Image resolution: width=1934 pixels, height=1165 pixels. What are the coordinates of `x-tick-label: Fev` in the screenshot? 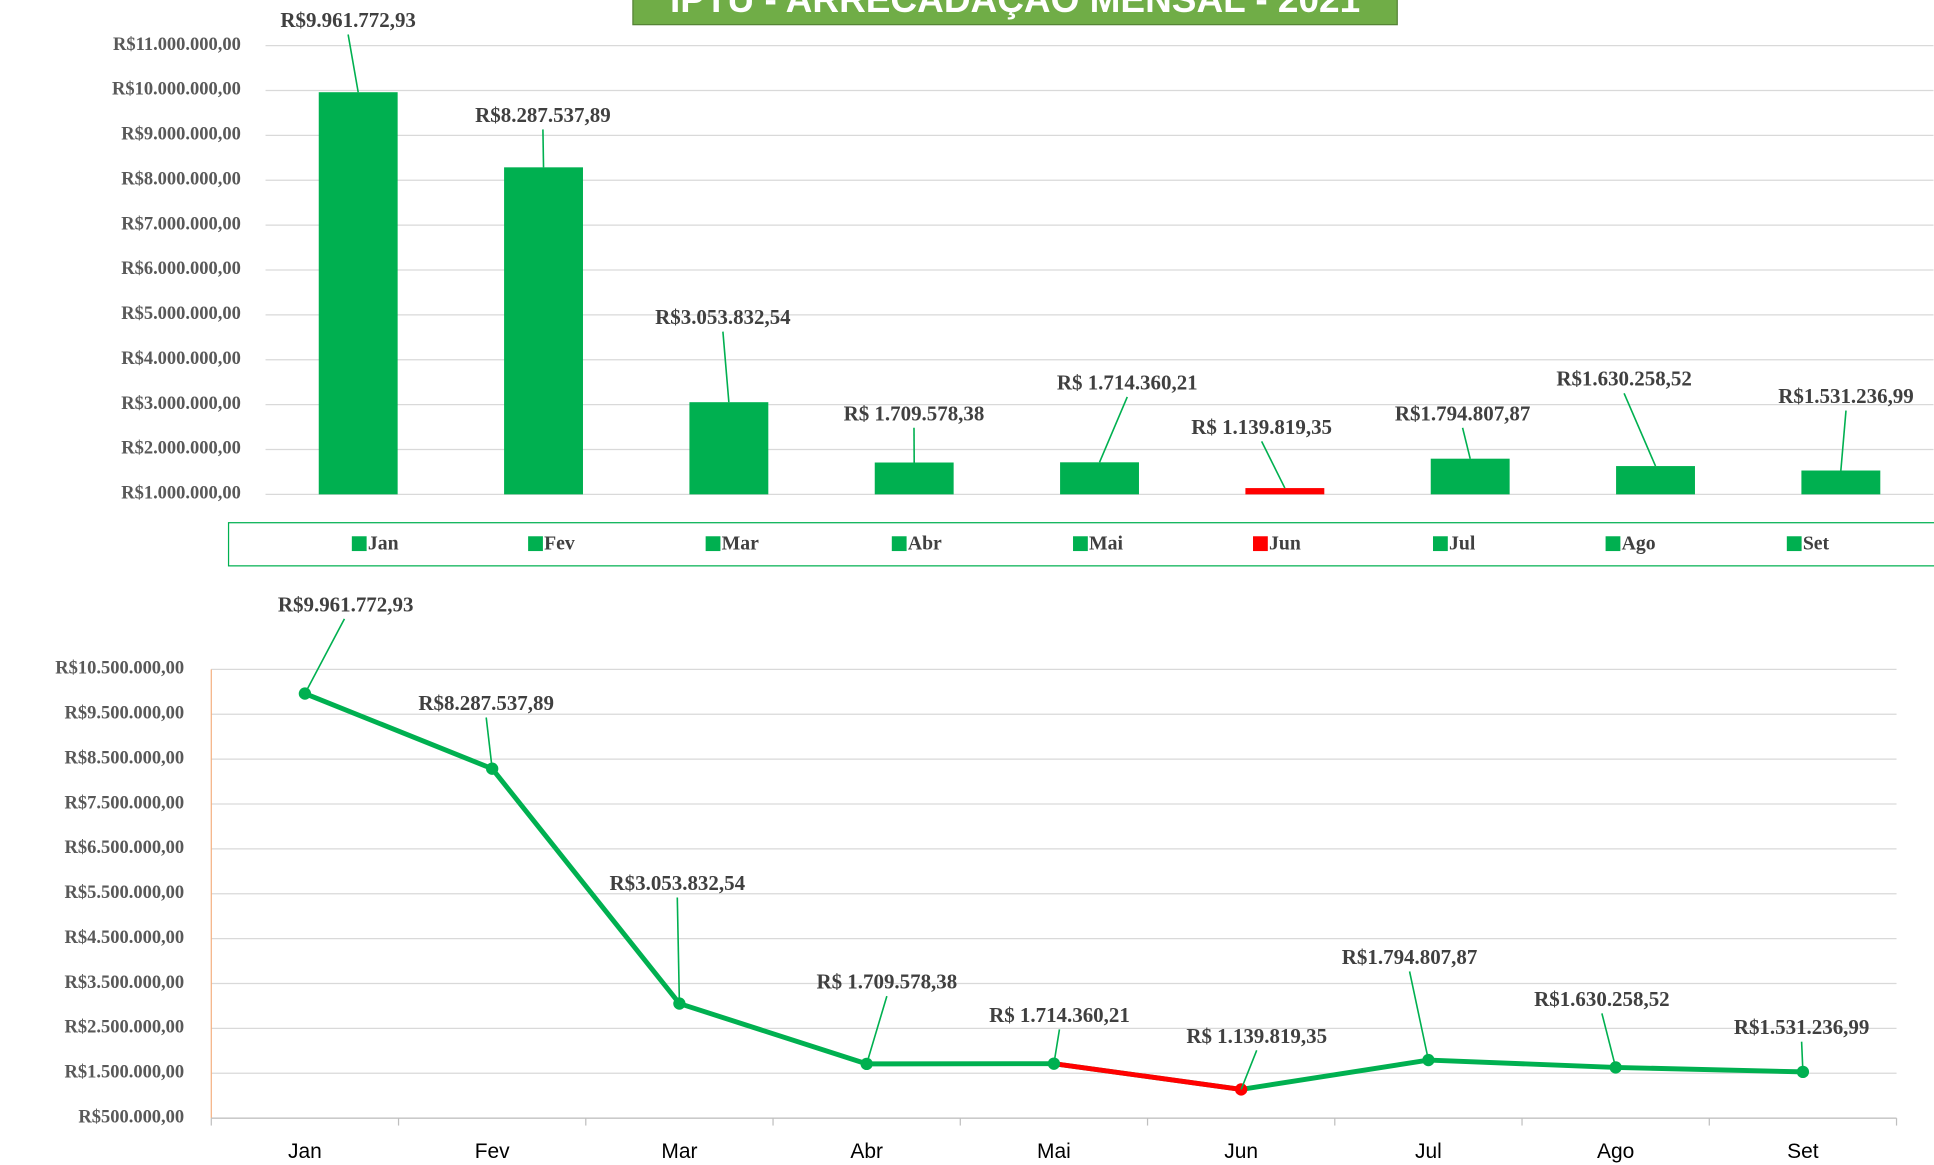 It's located at (492, 1151).